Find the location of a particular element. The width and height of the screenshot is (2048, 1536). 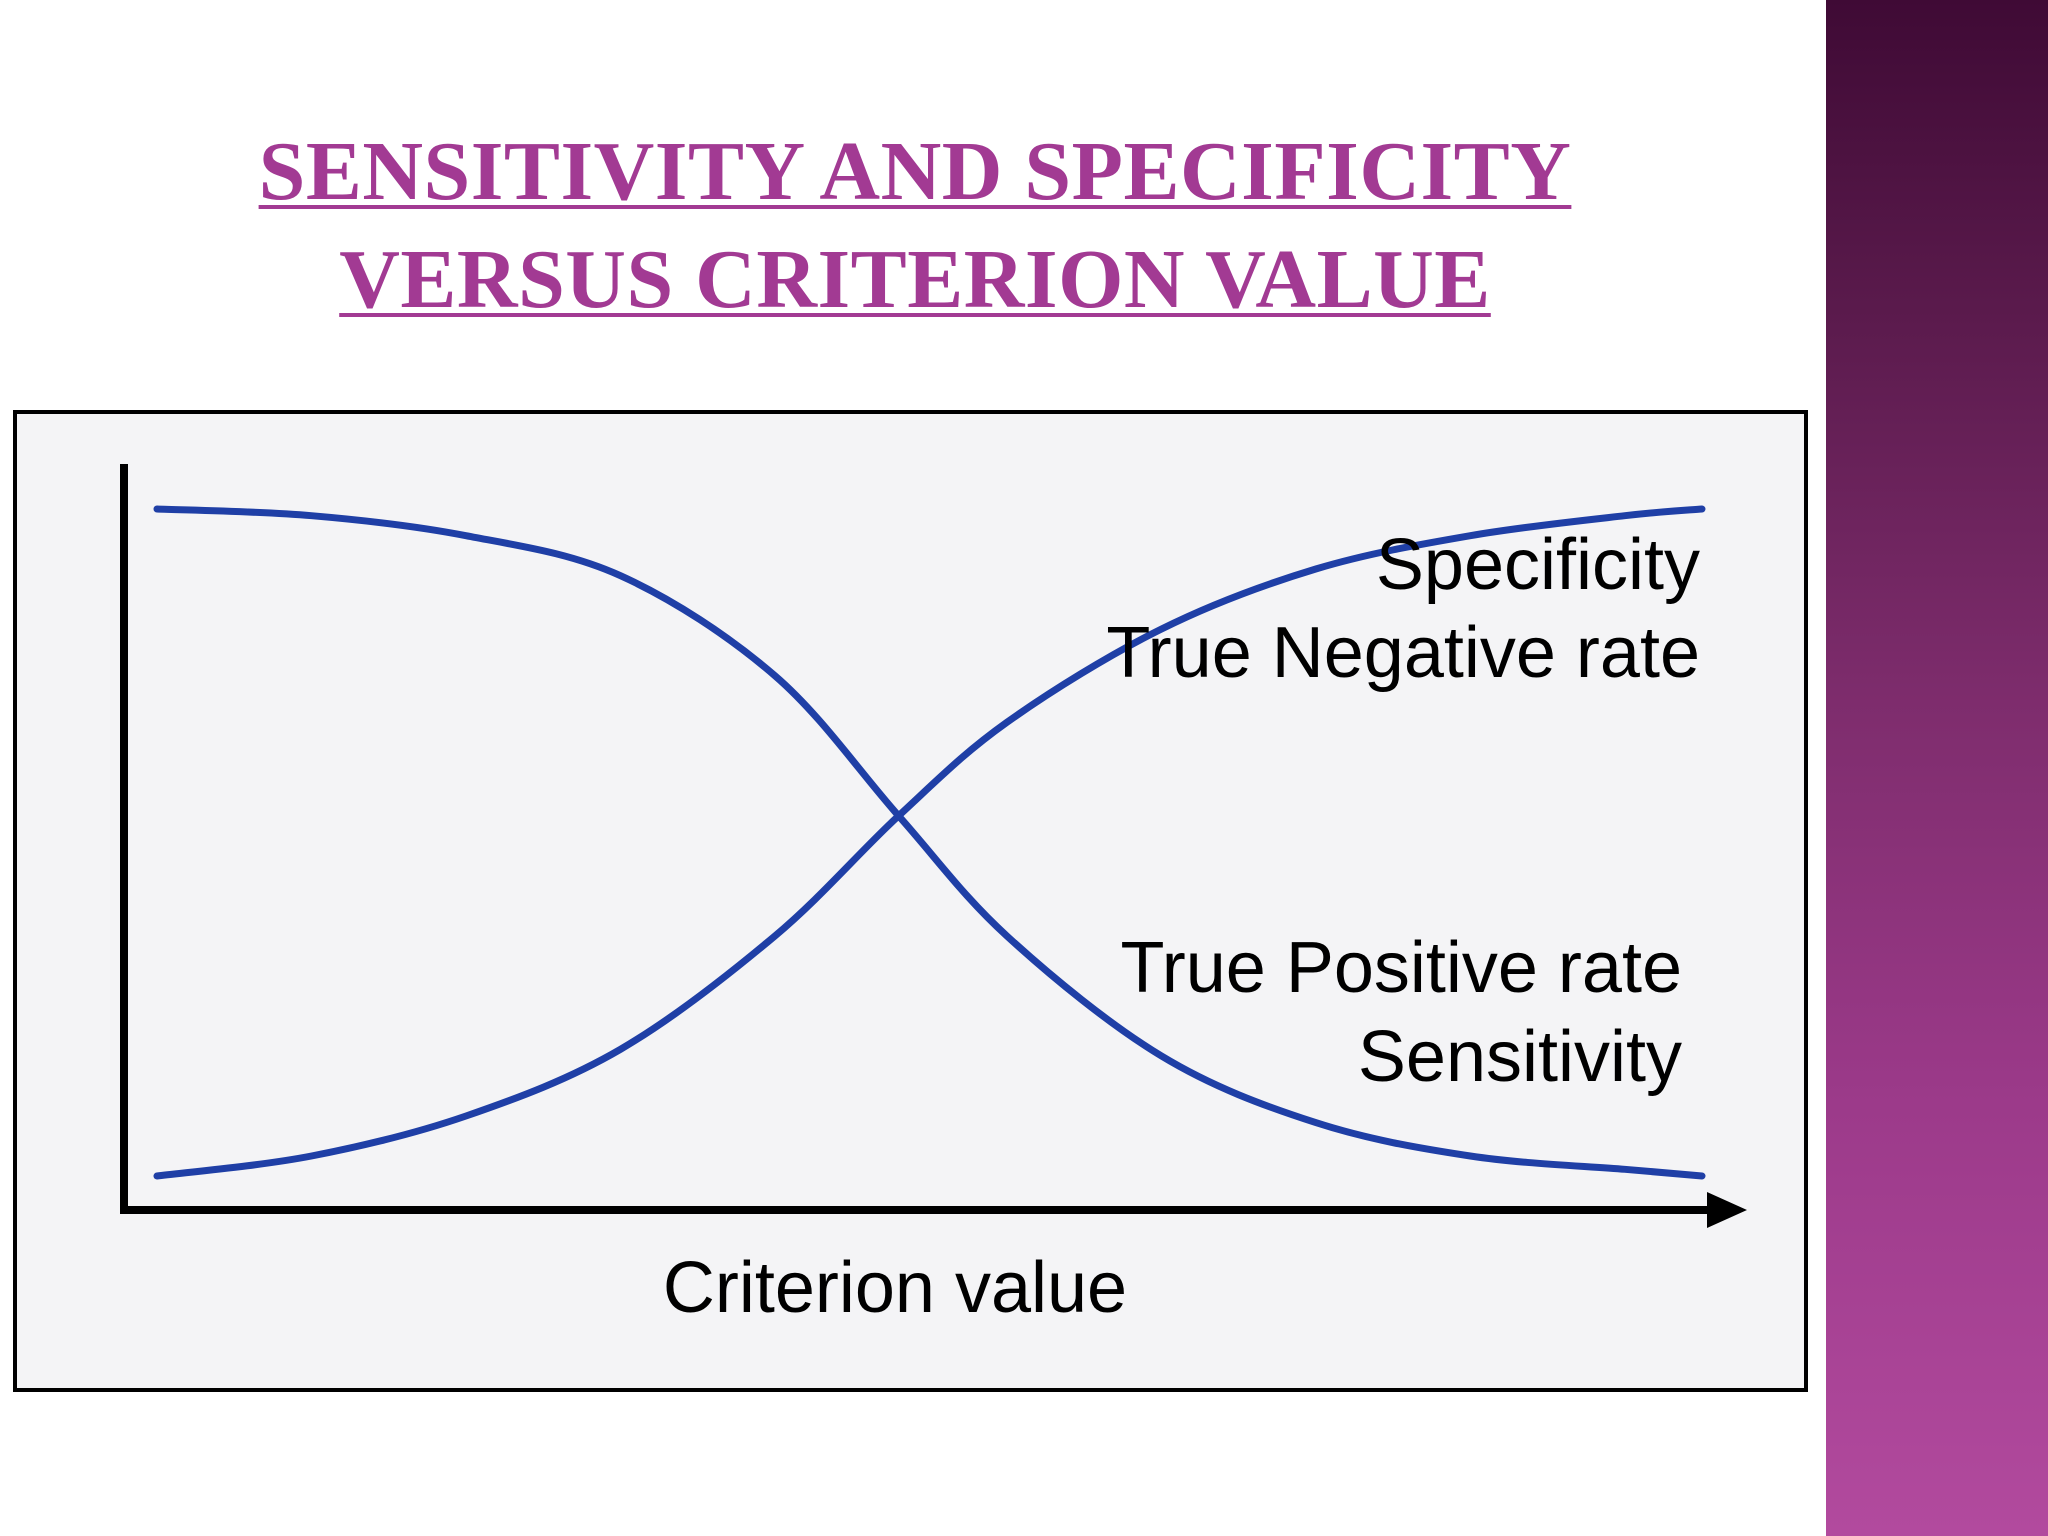

title-line-1: SENSITIVITY AND SPECIFICITY is located at coordinates (915, 171).